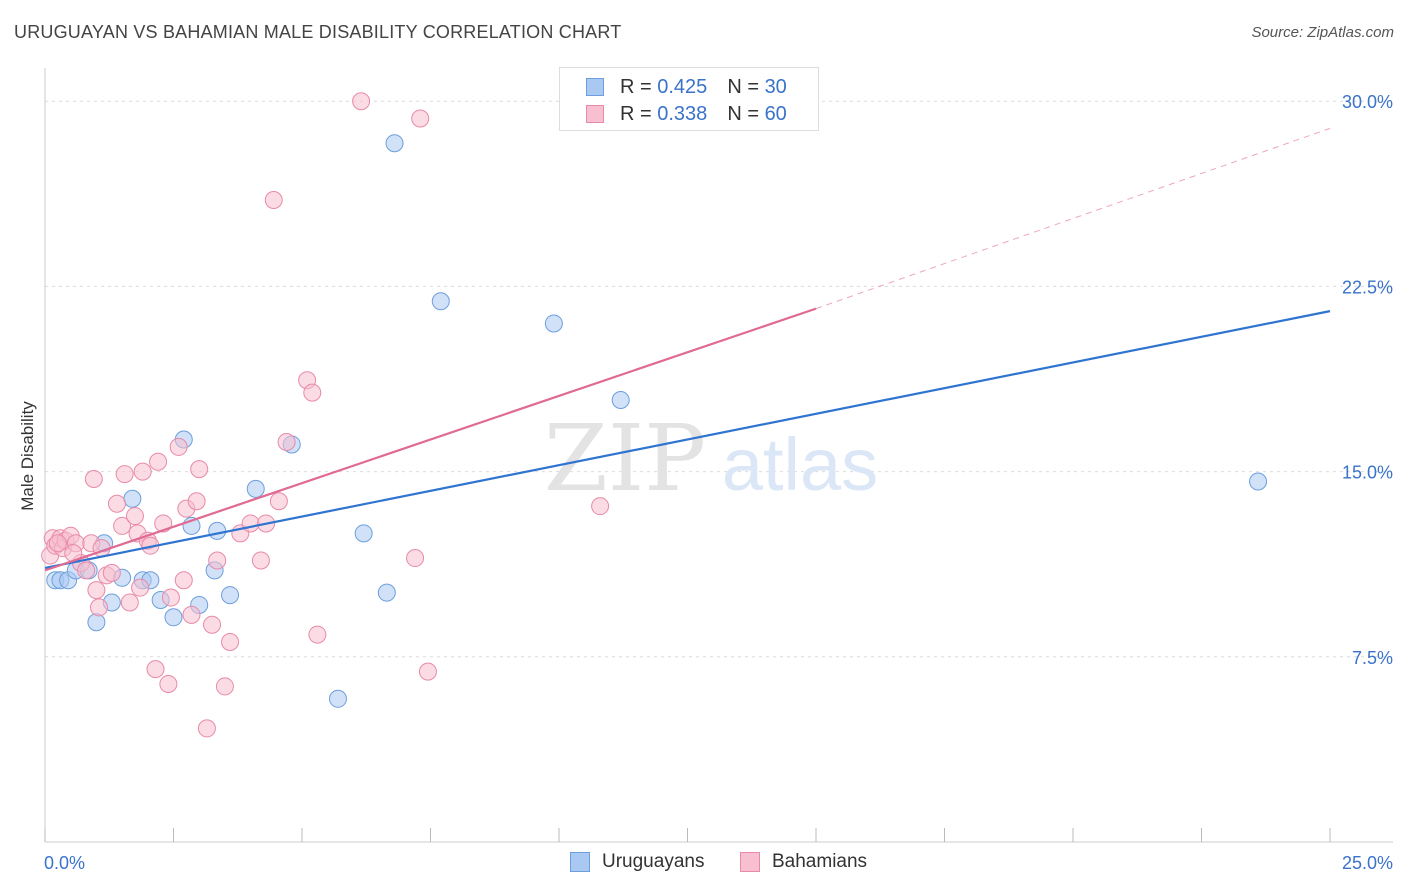 The image size is (1406, 892). Describe the element at coordinates (682, 86) in the screenshot. I see `r-value: 0.425` at that location.